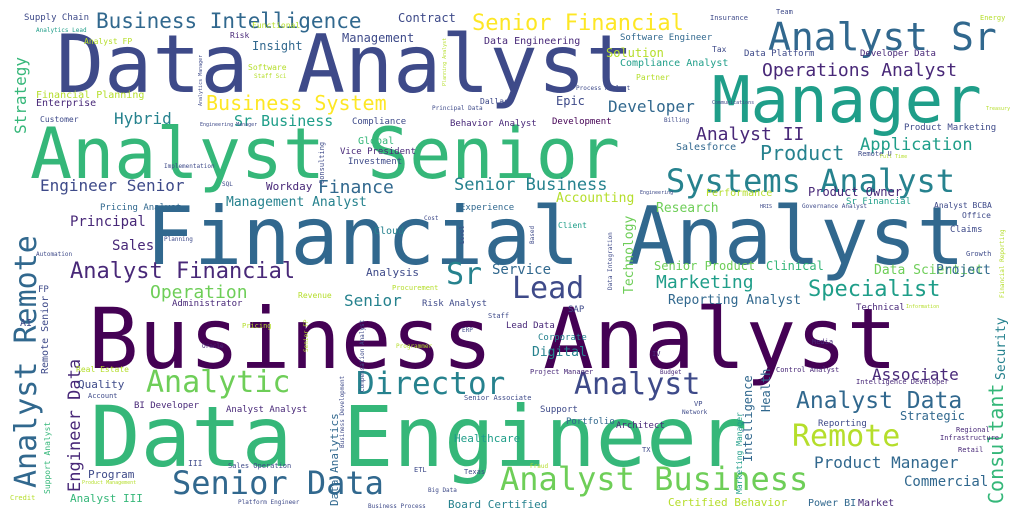  I want to click on cloud-word: Security, so click(1001, 348).